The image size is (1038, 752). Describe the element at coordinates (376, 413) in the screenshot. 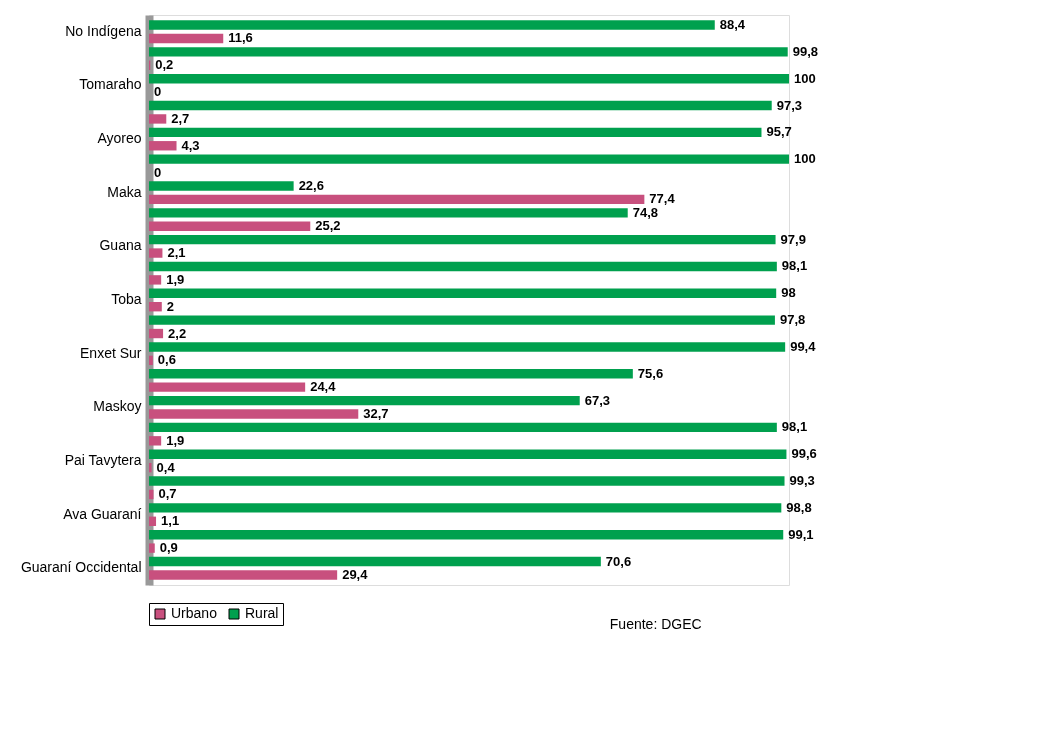

I see `data-label: 32,7` at that location.